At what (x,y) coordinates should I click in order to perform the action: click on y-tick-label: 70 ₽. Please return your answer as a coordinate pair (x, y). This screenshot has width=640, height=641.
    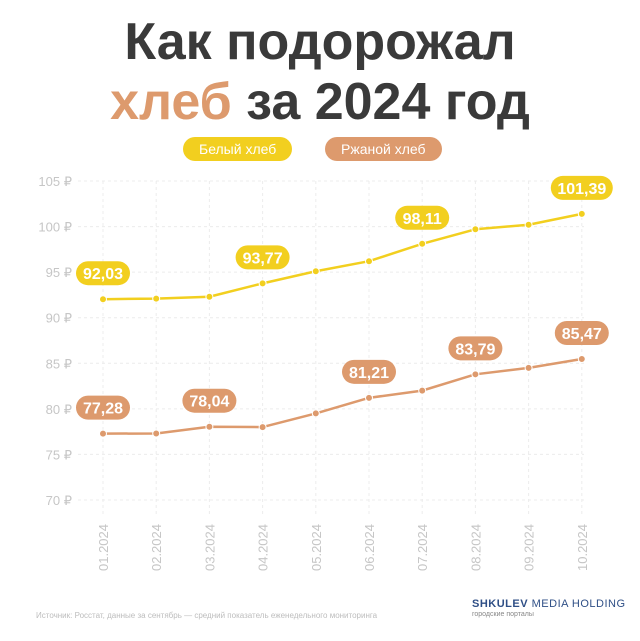
    Looking at the image, I should click on (59, 500).